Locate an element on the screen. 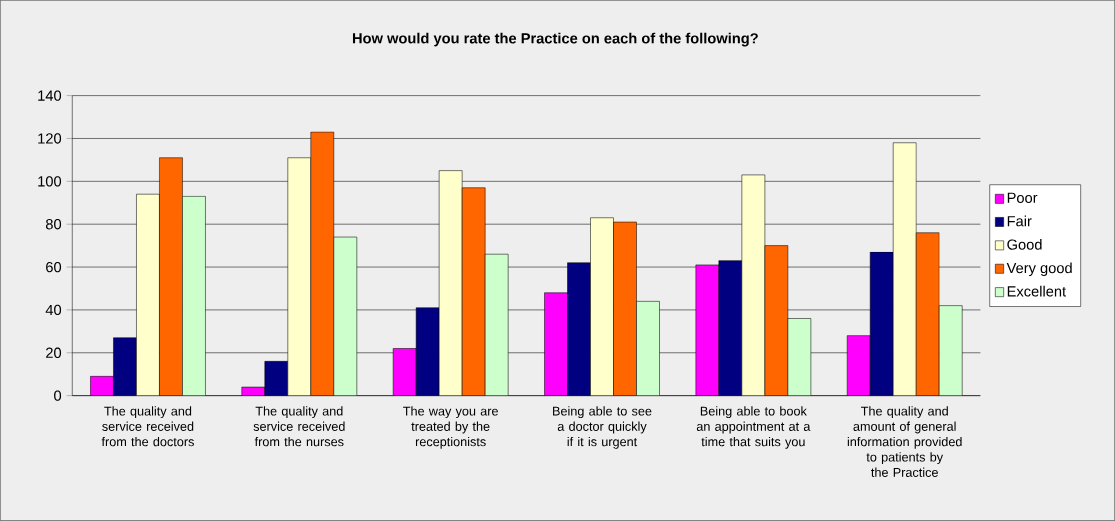  y-tick-label: 0 is located at coordinates (58, 395).